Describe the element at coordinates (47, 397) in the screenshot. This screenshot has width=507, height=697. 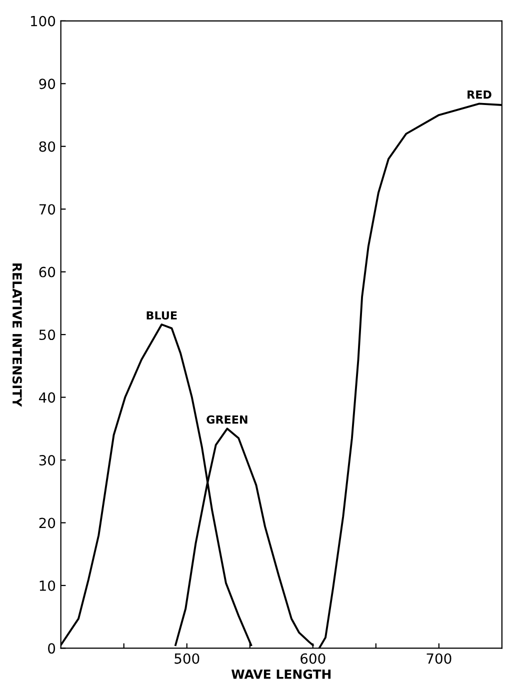
I see `y-tick-label: 40` at that location.